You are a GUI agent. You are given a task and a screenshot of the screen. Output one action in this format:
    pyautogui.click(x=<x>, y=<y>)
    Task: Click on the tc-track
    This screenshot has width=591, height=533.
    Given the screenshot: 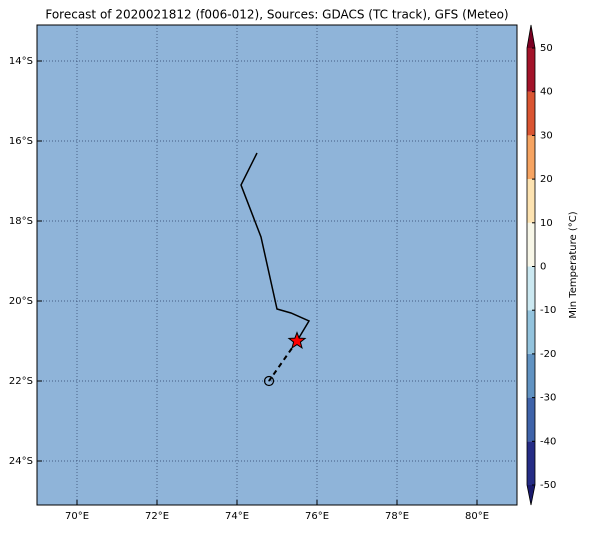 What is the action you would take?
    pyautogui.click(x=275, y=247)
    